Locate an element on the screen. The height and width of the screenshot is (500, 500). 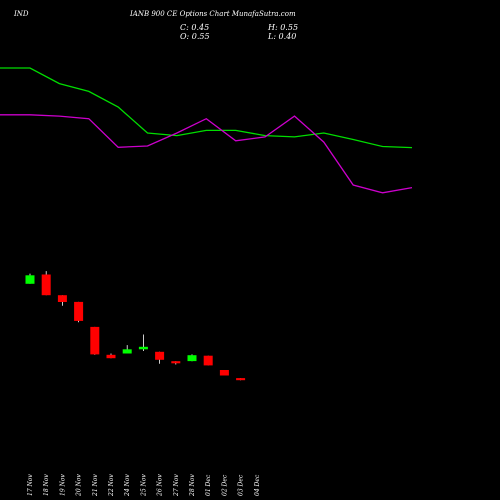
x-tick-label: 27 Nov is located at coordinates (176, 485).